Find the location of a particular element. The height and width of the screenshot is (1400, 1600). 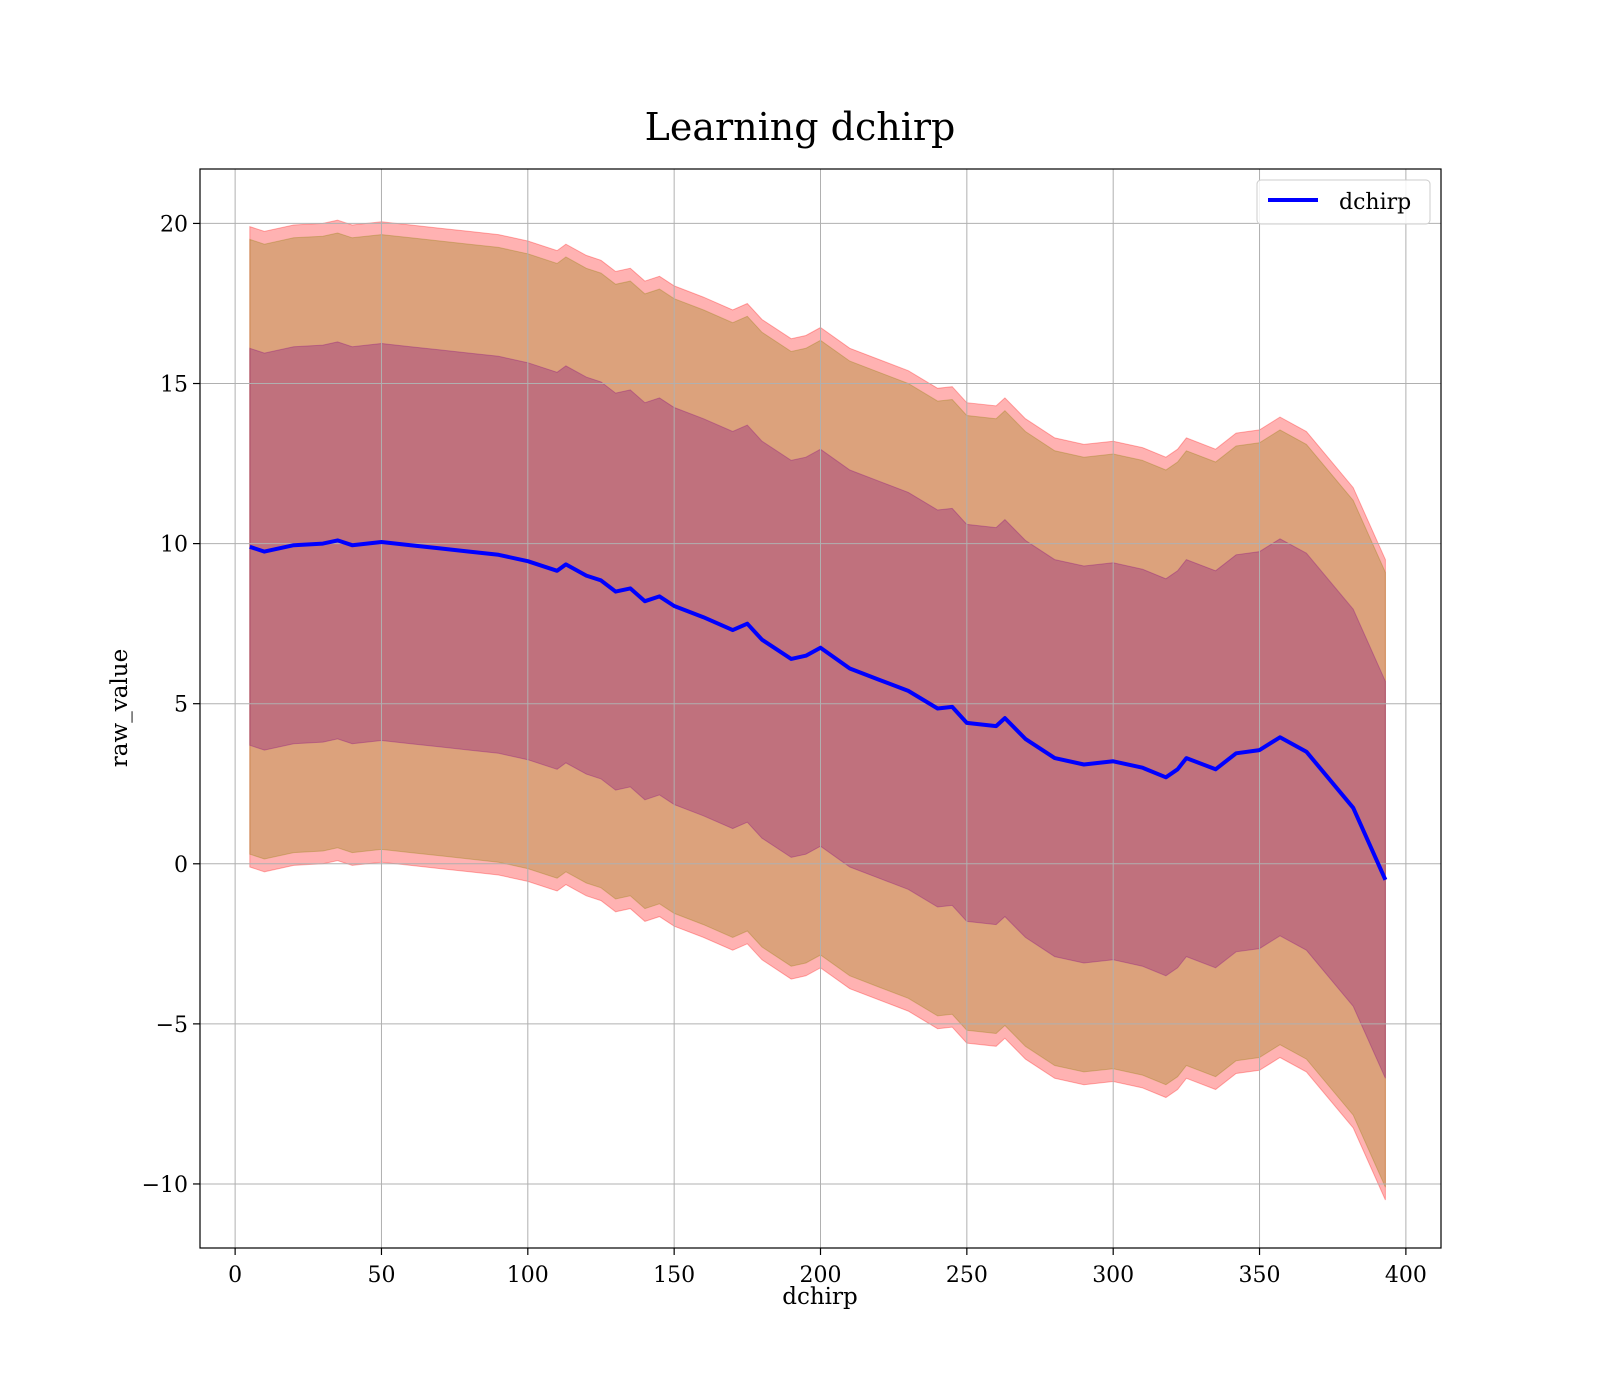

x-tick-label: 150 is located at coordinates (674, 1275).